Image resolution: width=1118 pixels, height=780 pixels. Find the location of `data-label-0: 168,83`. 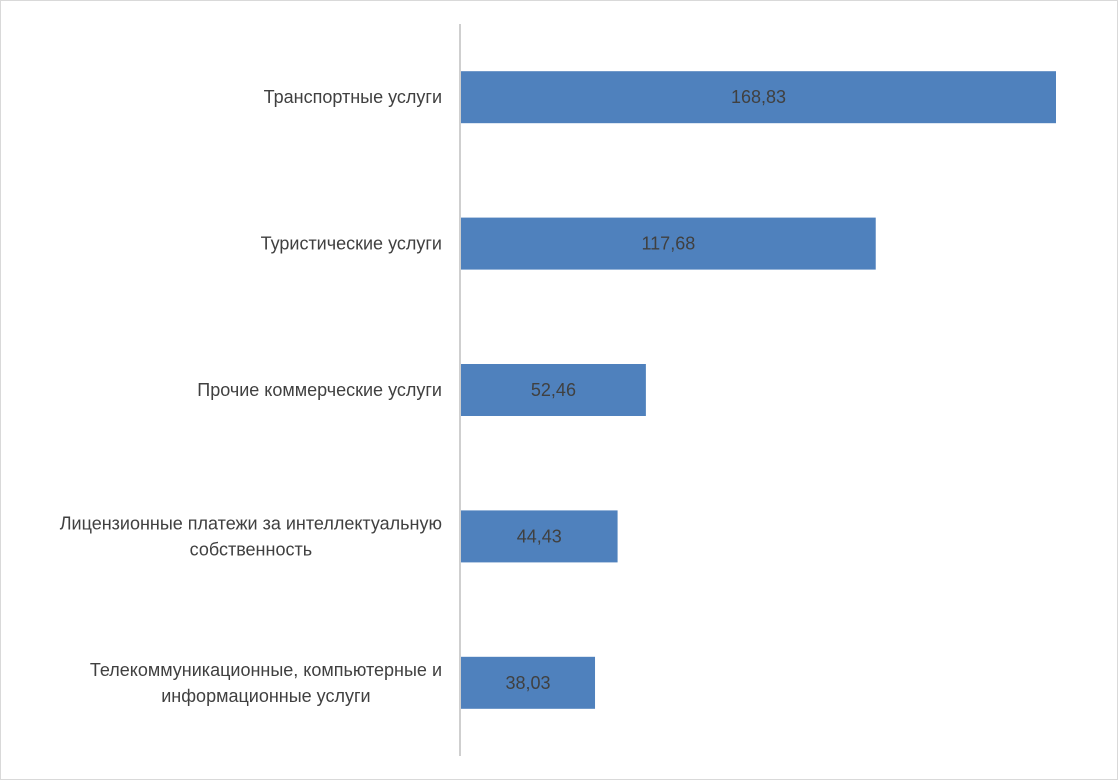

data-label-0: 168,83 is located at coordinates (758, 97).